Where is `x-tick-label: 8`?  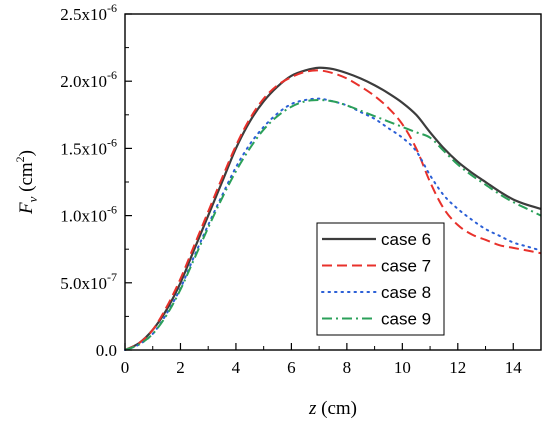 x-tick-label: 8 is located at coordinates (347, 367).